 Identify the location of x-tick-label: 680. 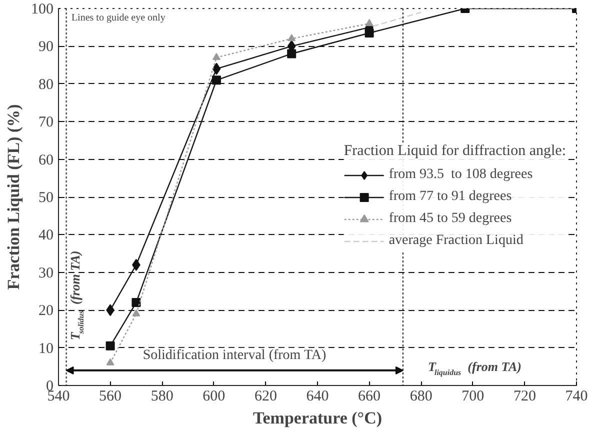
(421, 396).